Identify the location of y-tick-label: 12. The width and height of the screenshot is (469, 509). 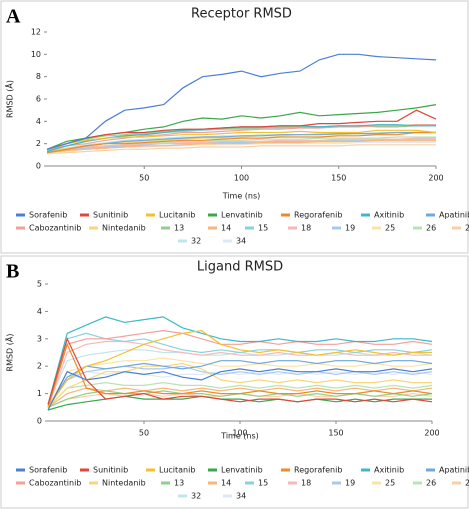
(36, 32).